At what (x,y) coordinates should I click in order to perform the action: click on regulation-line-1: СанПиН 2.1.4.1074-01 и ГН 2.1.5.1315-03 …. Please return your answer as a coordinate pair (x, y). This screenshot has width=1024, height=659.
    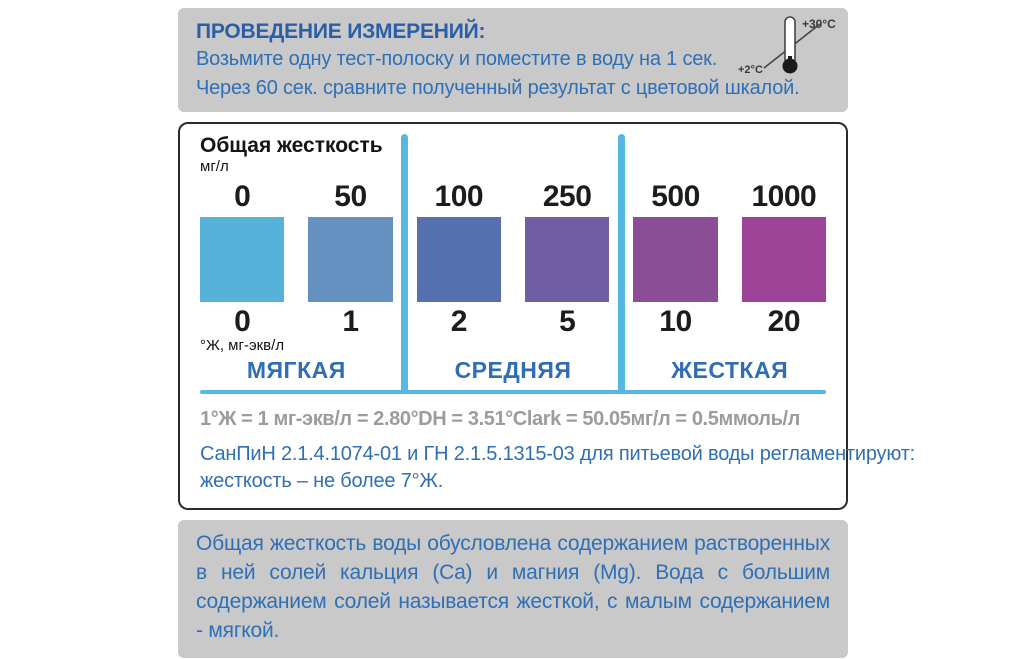
    Looking at the image, I should click on (558, 454).